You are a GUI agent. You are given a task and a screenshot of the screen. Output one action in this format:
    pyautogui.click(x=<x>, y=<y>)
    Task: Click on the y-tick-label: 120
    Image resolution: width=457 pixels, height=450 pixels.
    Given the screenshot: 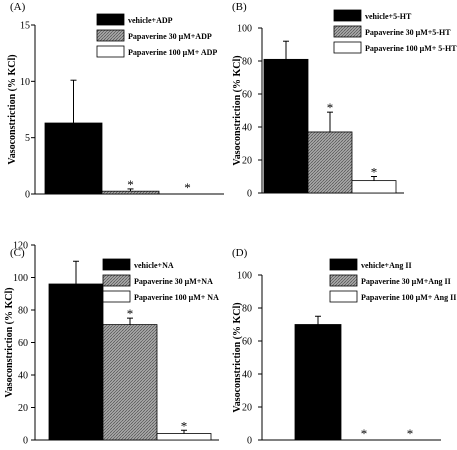 What is the action you would take?
    pyautogui.click(x=20, y=246)
    